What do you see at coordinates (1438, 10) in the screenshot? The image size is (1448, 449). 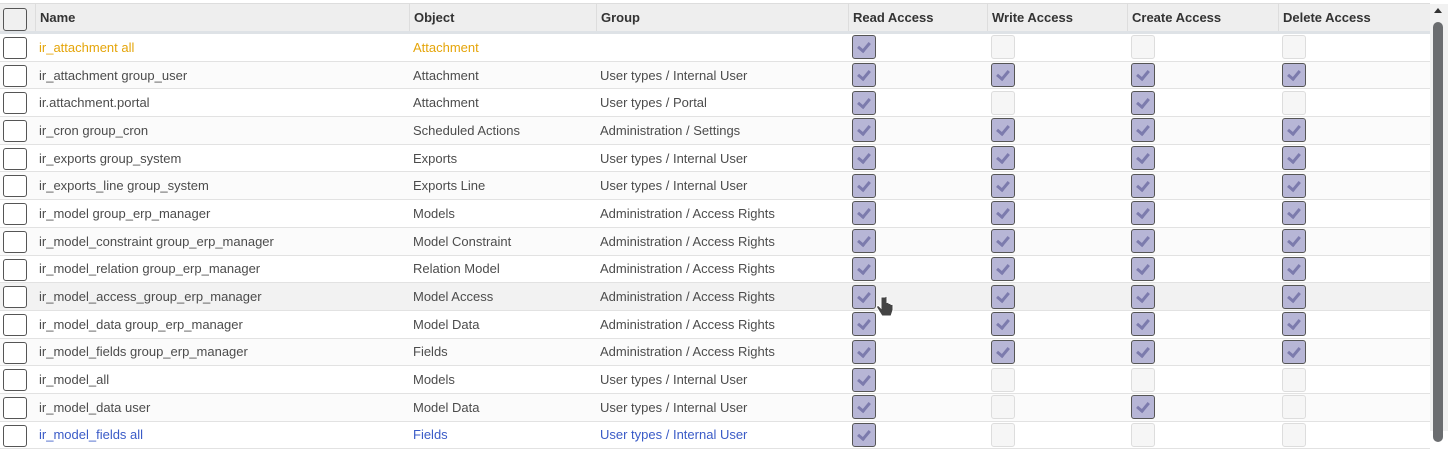 I see `scroll-up-arrow-icon` at bounding box center [1438, 10].